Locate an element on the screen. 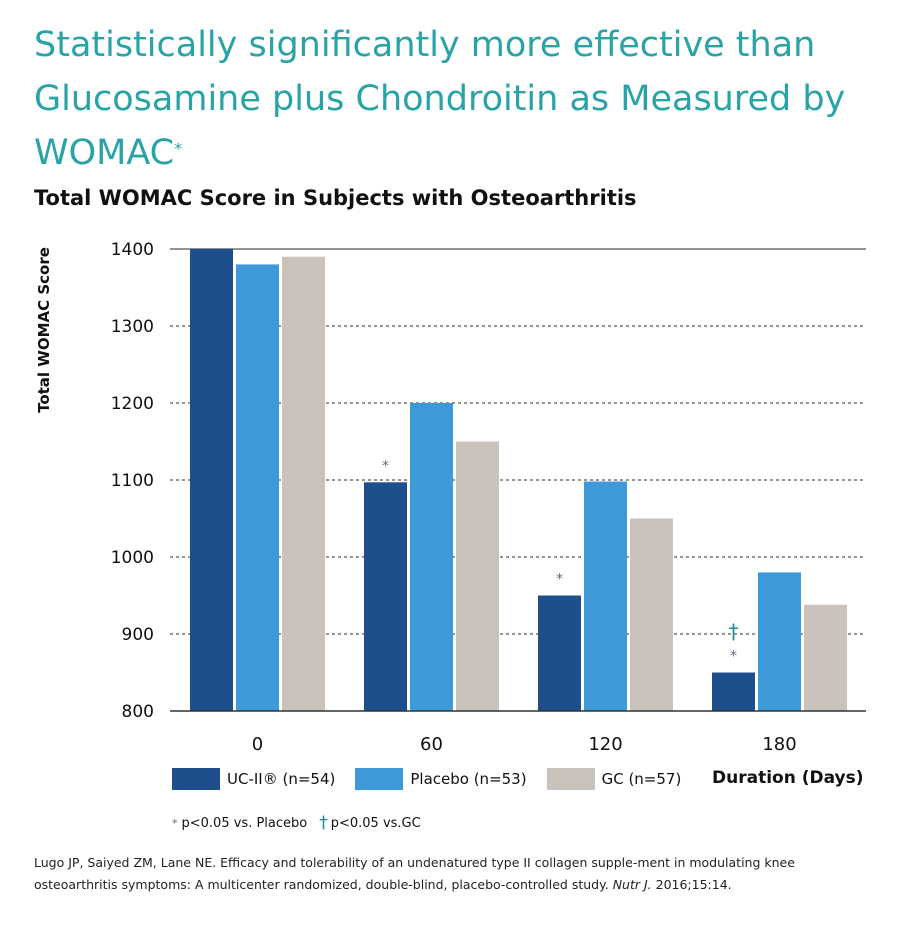 This screenshot has height=943, width=900. legend-label-gc: GC (n=57) is located at coordinates (641, 779).